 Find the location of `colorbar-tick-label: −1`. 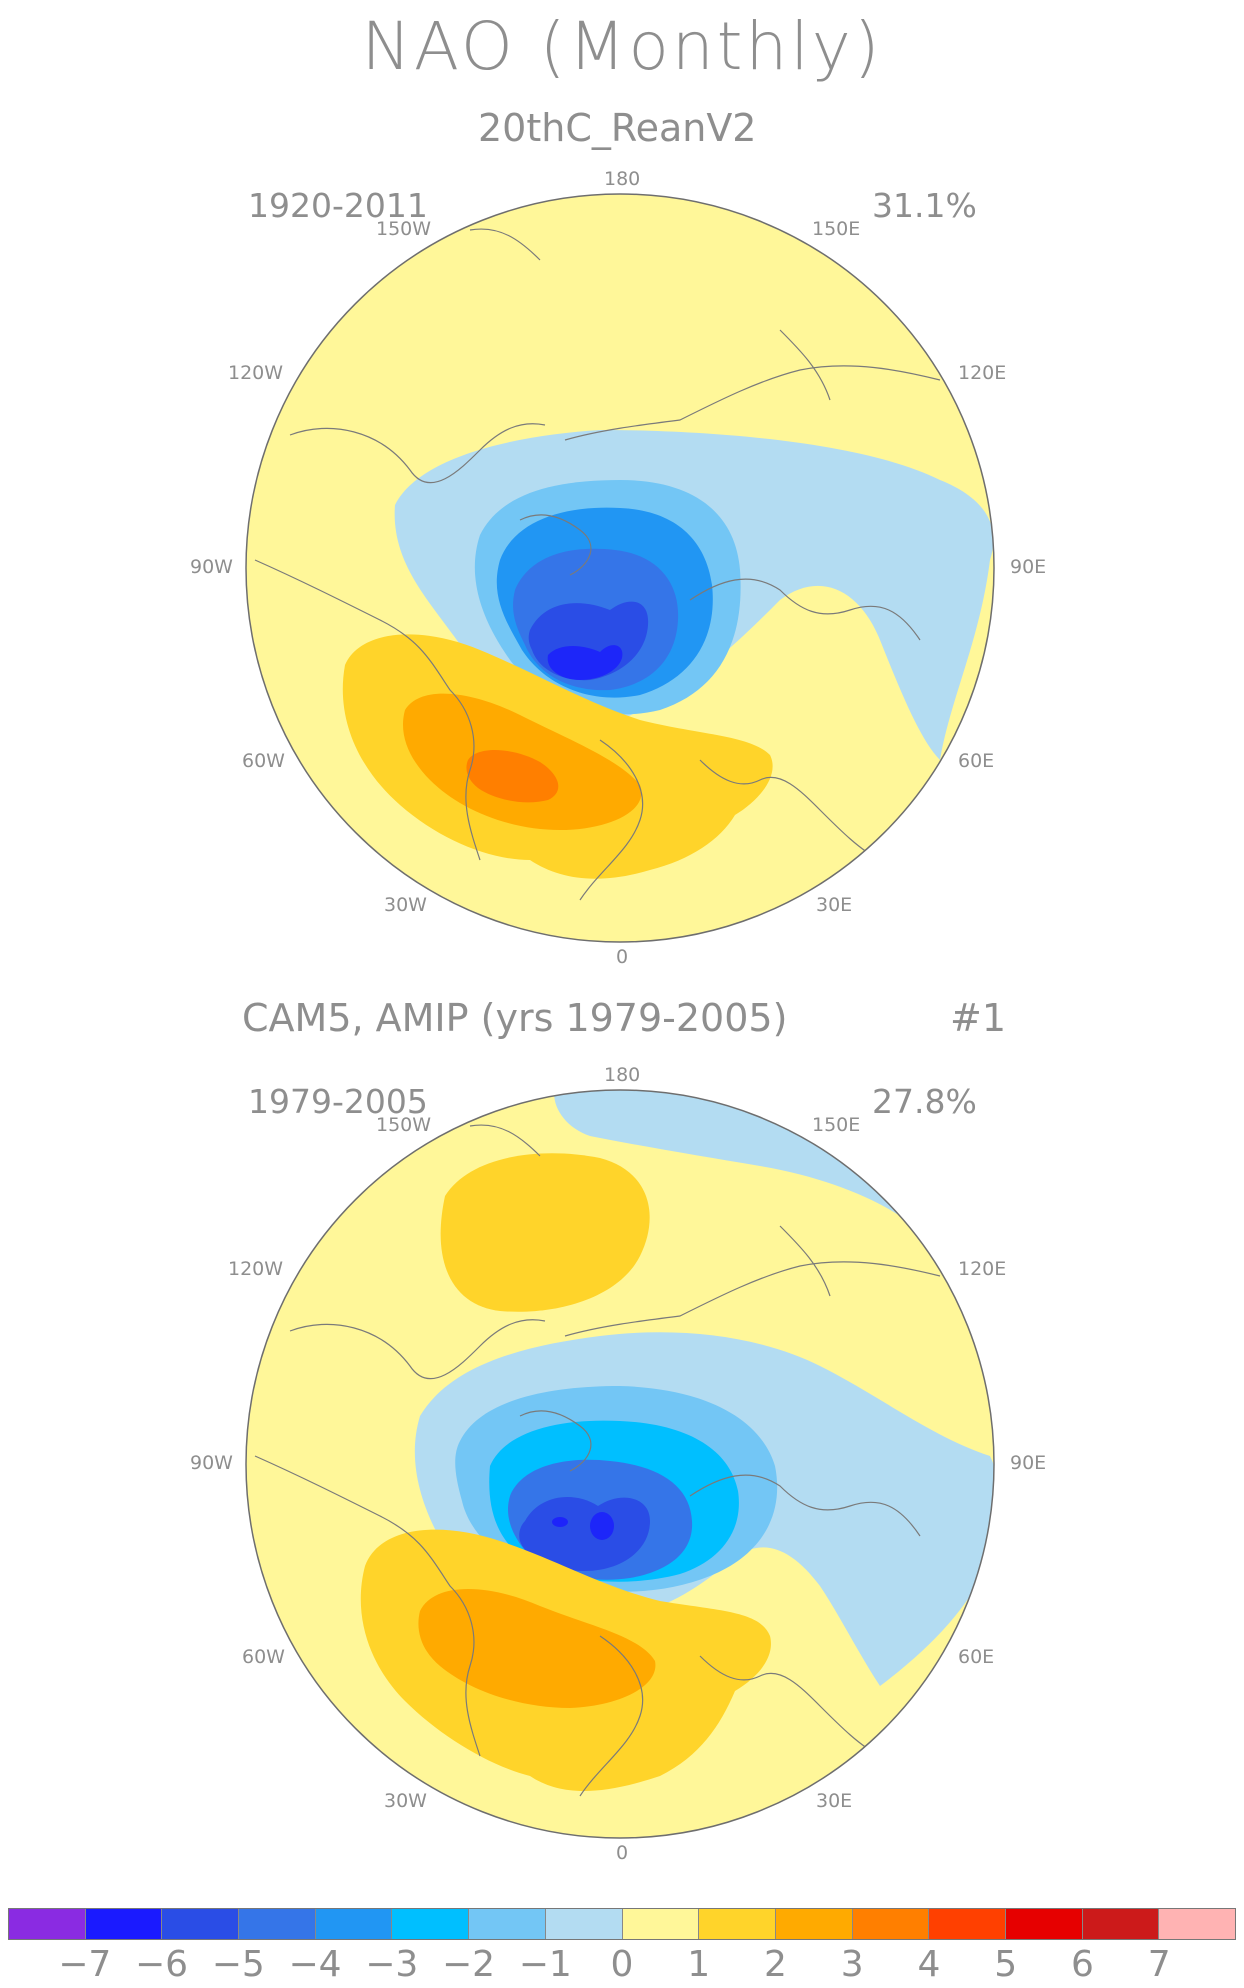

colorbar-tick-label: −1 is located at coordinates (545, 1964).